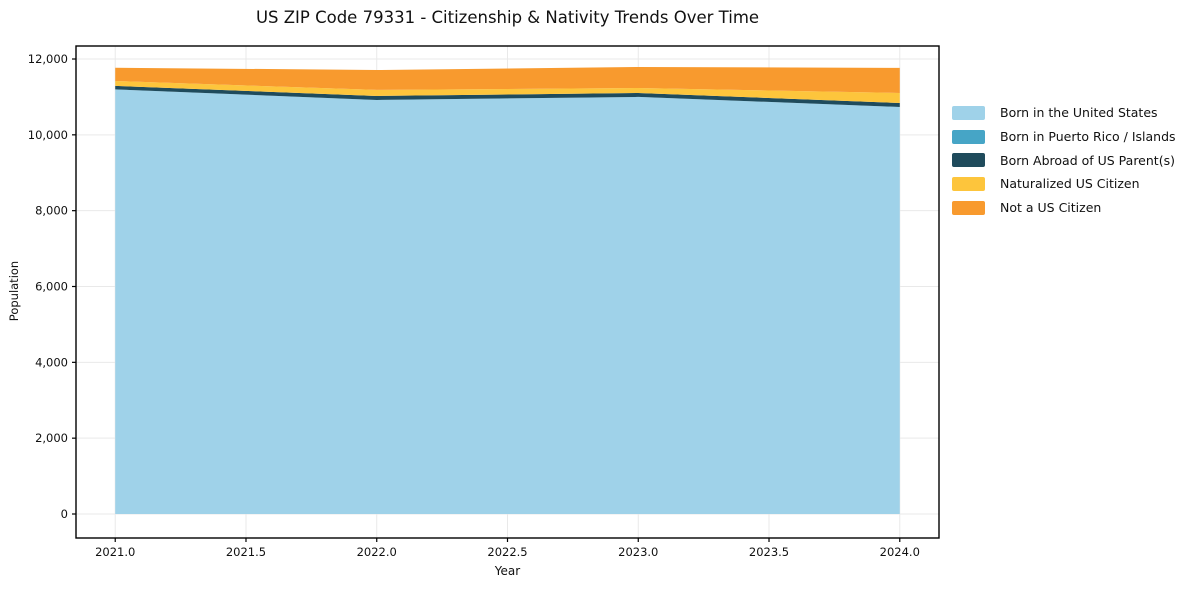 The width and height of the screenshot is (1189, 590). Describe the element at coordinates (246, 552) in the screenshot. I see `x-tick-label: 2021.5` at that location.